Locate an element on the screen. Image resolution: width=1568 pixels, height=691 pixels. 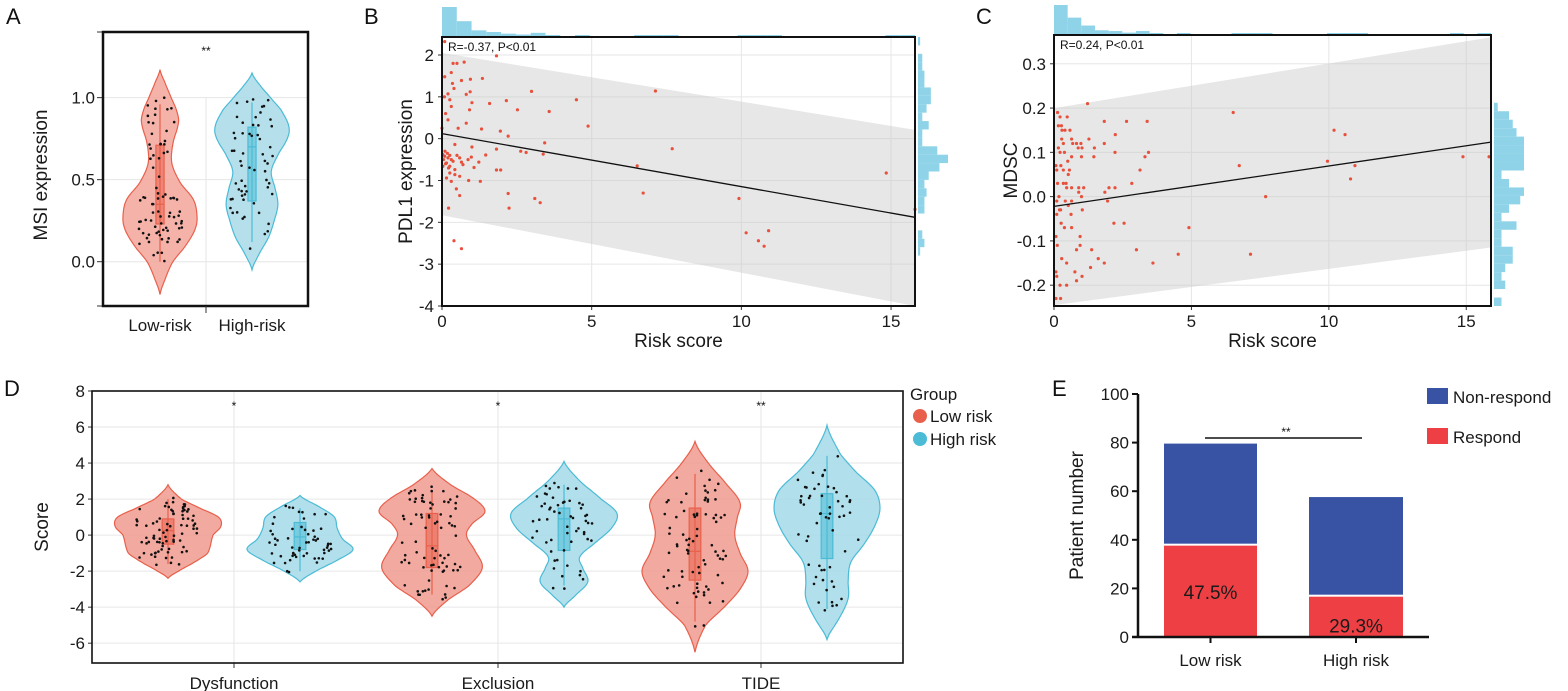
legend-label: Respond is located at coordinates (1487, 437).